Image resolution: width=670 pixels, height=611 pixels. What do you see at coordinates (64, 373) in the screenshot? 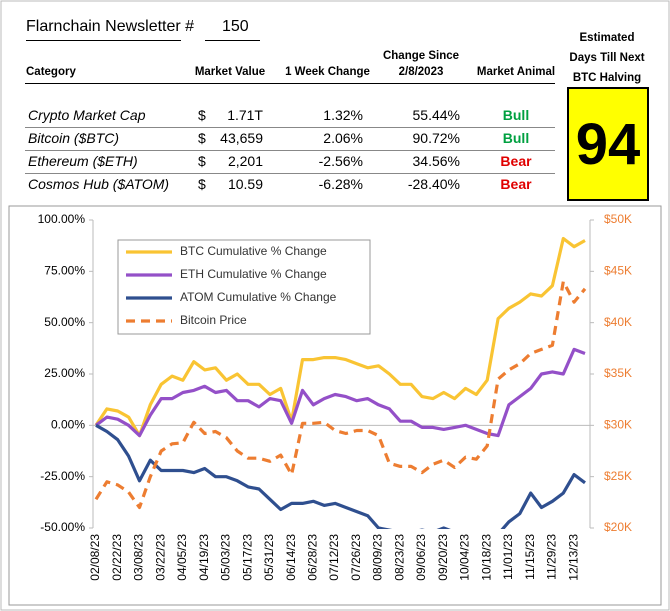
I see `y-tick-label: 25.00%` at bounding box center [64, 373].